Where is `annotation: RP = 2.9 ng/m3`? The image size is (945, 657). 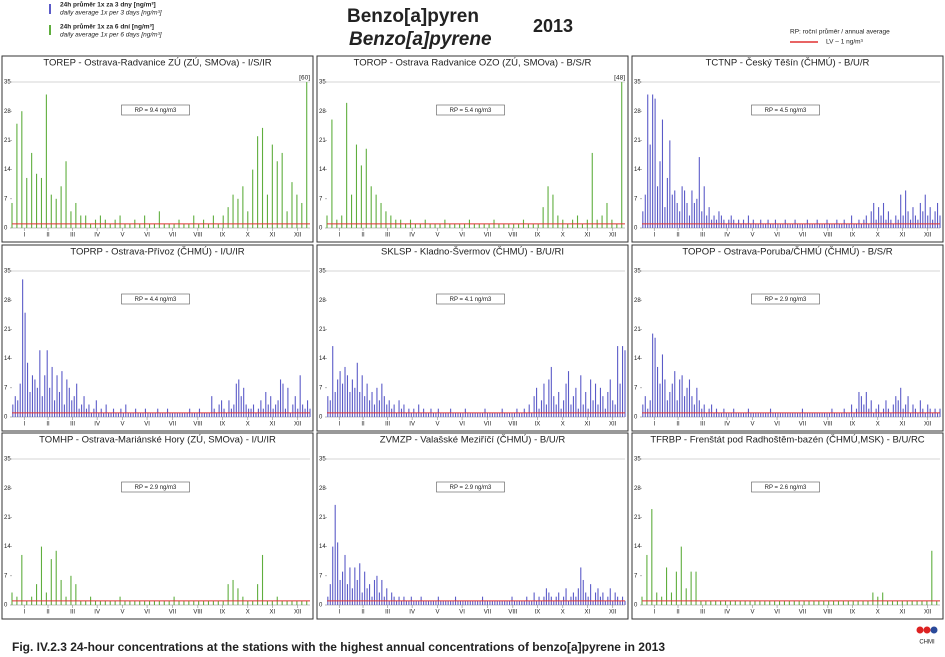
annotation: RP = 2.9 ng/m3 is located at coordinates (786, 300).